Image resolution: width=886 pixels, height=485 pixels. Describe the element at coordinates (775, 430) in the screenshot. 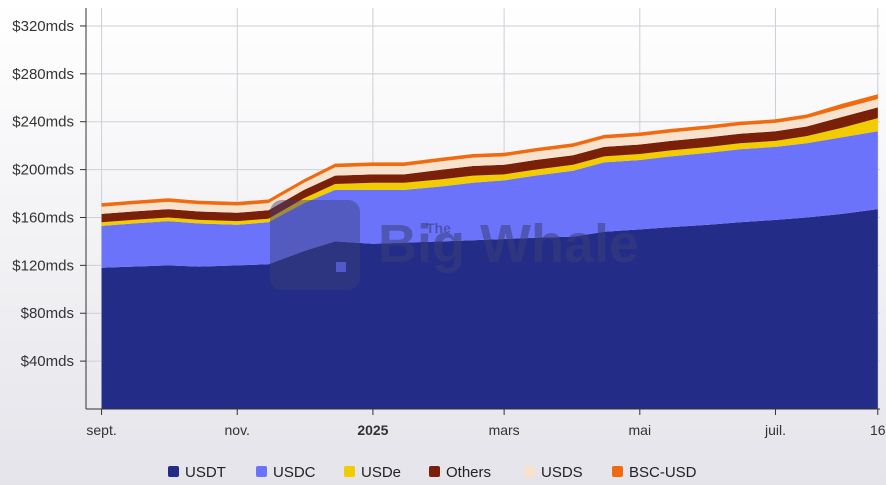

I see `x-tick-label: juil.` at that location.